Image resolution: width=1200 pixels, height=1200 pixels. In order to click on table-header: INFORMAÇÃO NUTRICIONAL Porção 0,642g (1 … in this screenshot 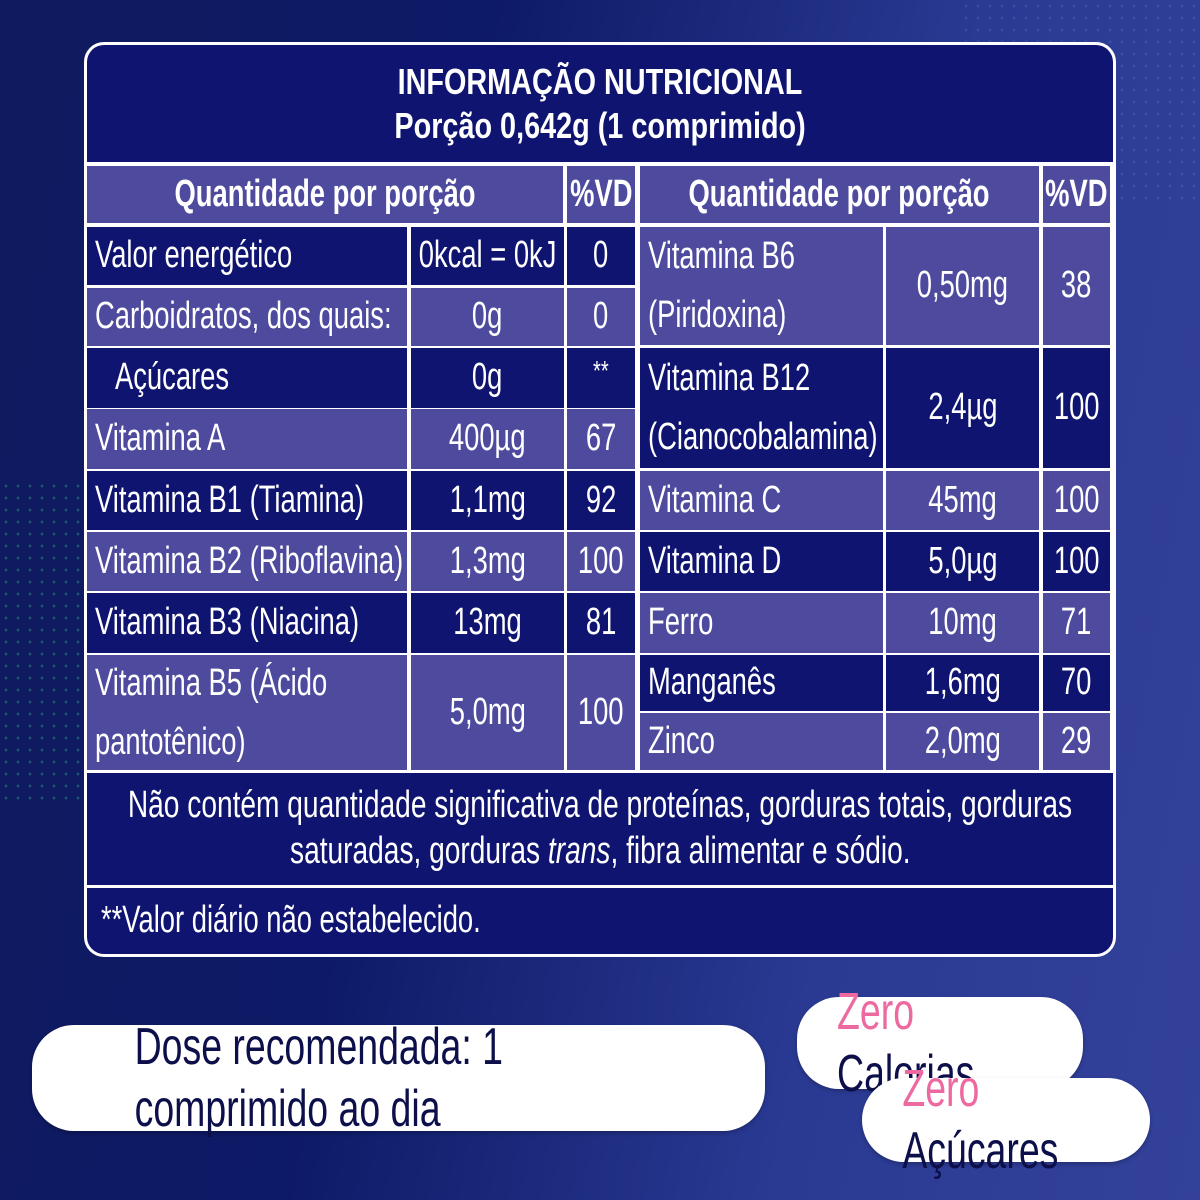, I will do `click(600, 103)`.